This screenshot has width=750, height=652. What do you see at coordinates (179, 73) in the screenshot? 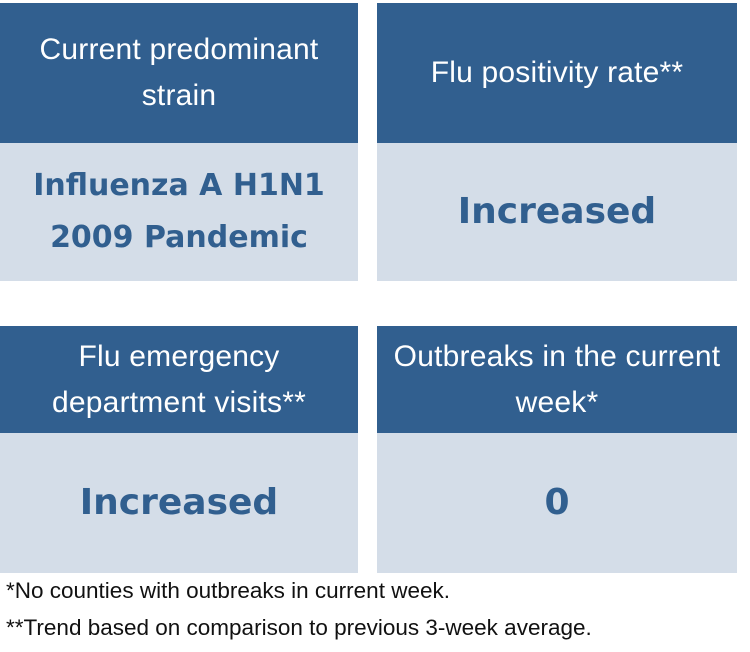
I see `card-title: Current predominant strain` at bounding box center [179, 73].